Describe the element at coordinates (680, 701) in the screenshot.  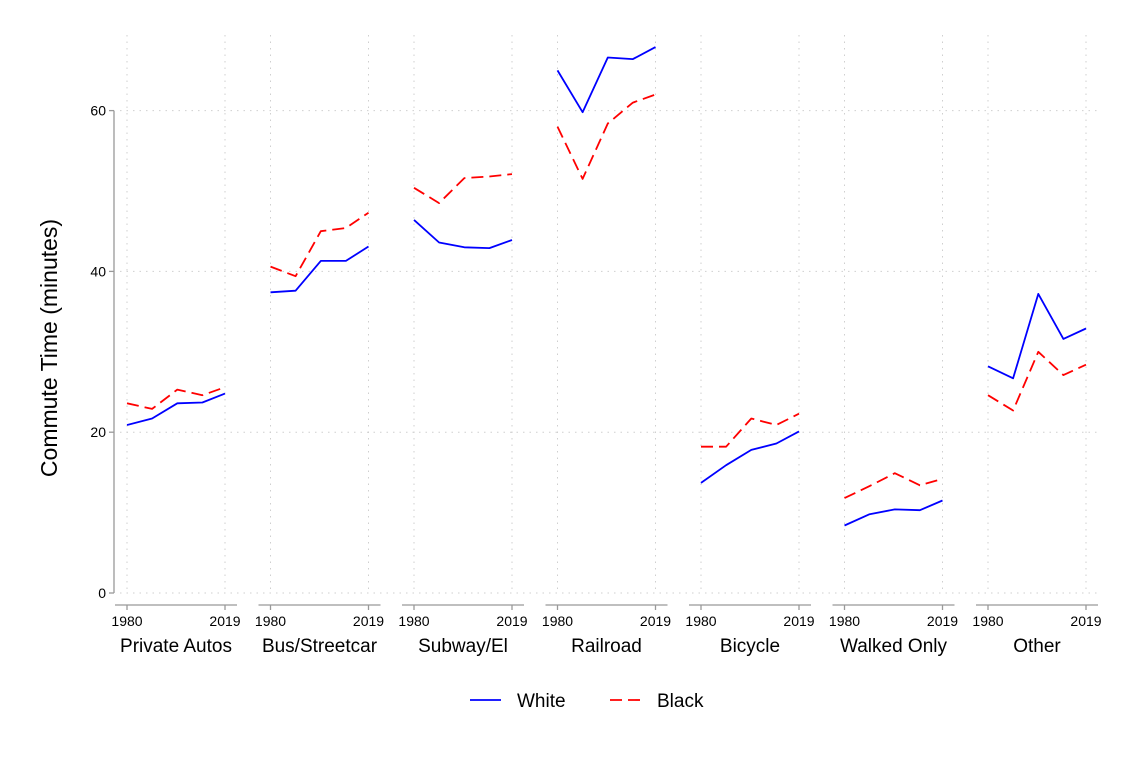
I see `legend-label-black: Black` at that location.